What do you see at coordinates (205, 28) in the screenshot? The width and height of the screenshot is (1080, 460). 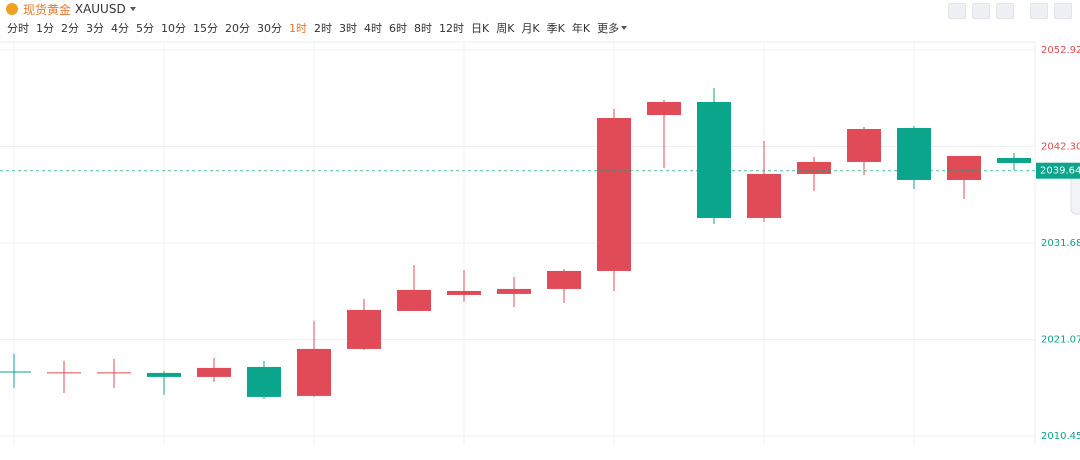 I see `period-option: 15分` at bounding box center [205, 28].